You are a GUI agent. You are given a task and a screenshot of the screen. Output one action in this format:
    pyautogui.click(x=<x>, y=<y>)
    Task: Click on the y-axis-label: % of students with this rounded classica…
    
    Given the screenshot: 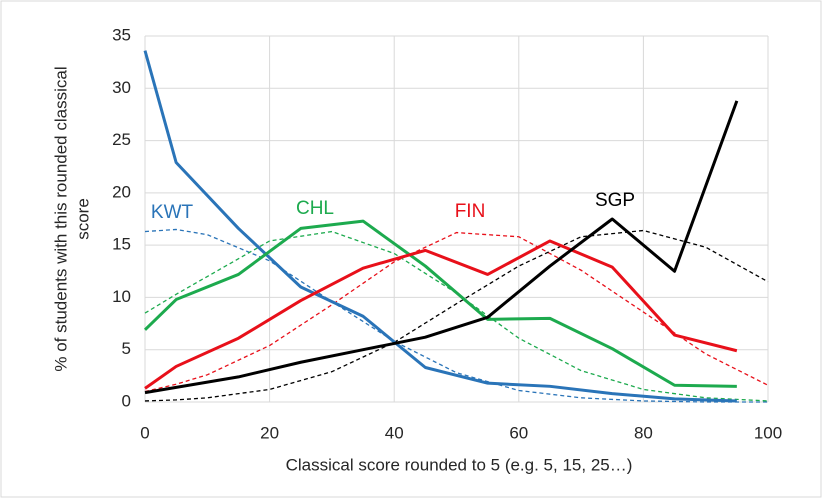 What is the action you would take?
    pyautogui.click(x=60, y=218)
    